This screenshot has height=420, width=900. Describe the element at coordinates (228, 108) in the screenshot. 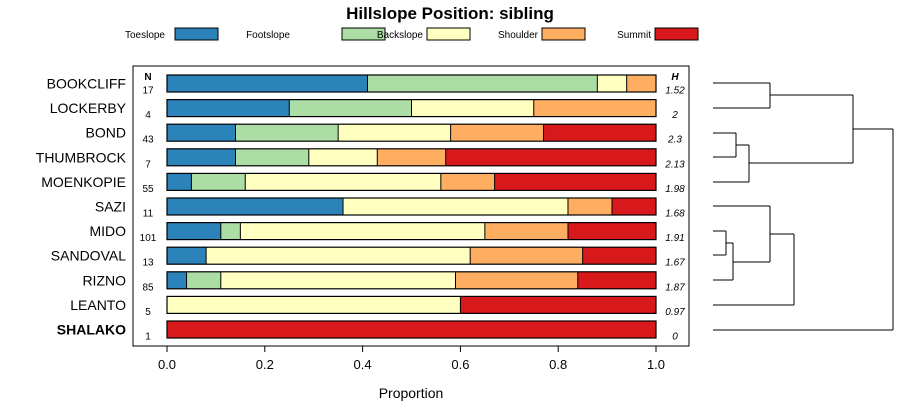

I see `bar-segment-lockerby-toeslope` at that location.